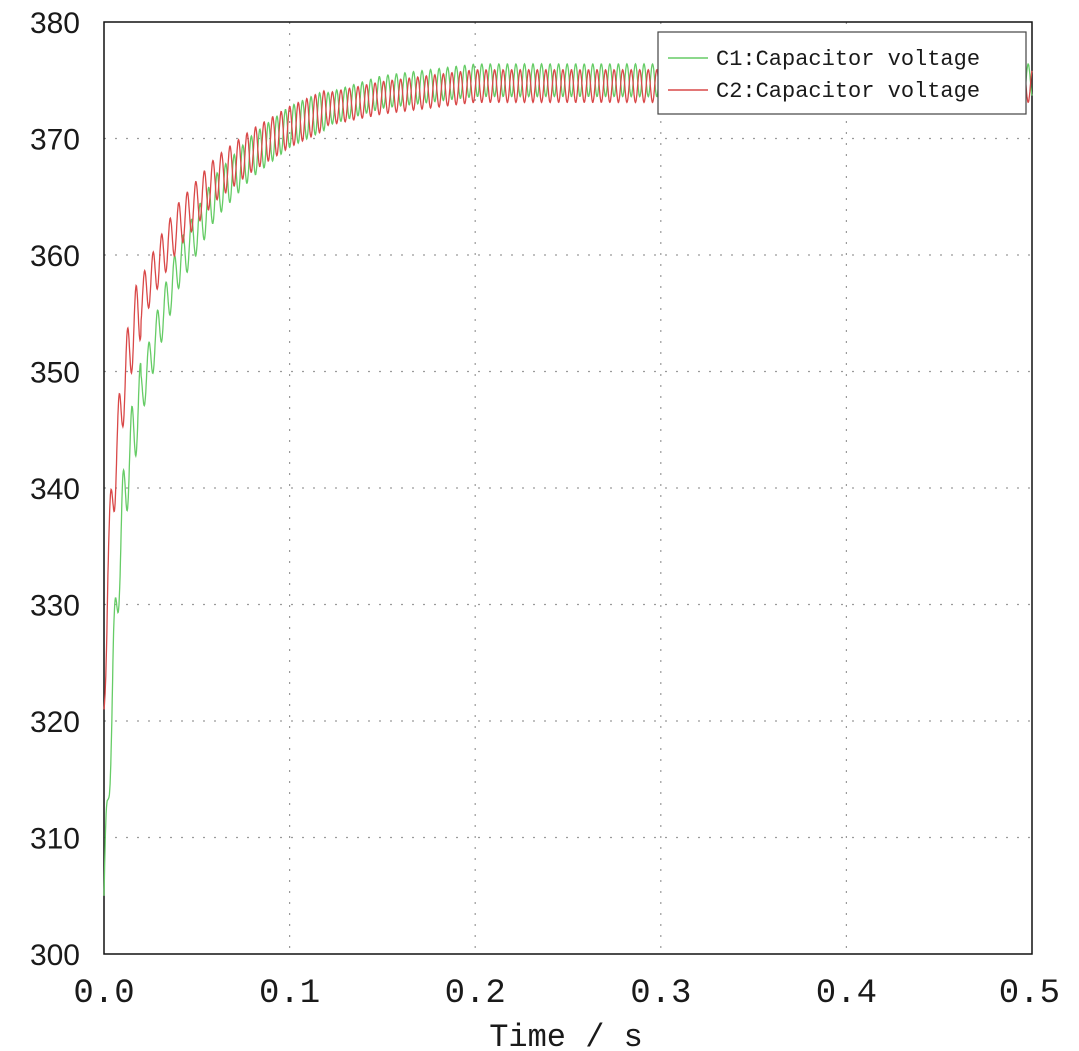 The height and width of the screenshot is (1051, 1079). What do you see at coordinates (848, 91) in the screenshot?
I see `legend-entry: C2:Capacitor voltage` at bounding box center [848, 91].